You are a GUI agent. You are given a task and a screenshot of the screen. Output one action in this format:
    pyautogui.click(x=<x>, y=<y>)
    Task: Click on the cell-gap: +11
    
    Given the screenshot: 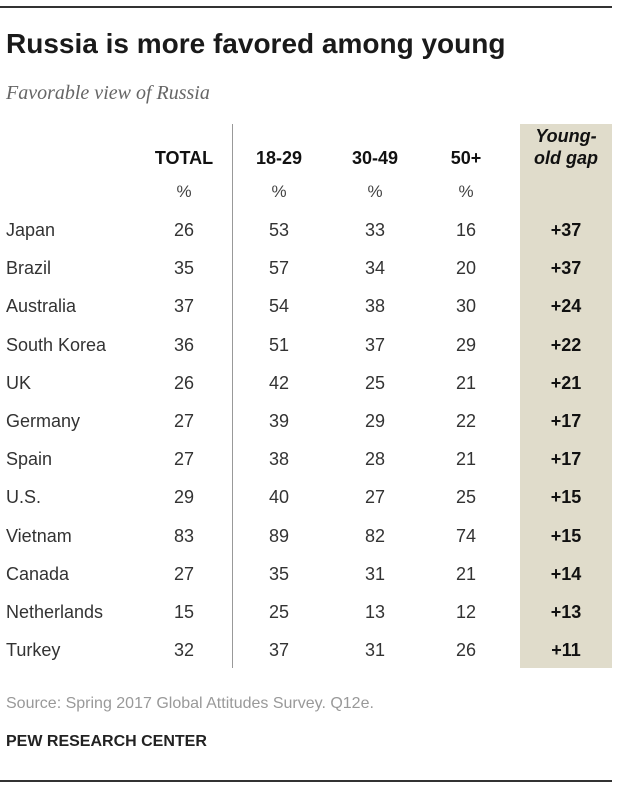 What is the action you would take?
    pyautogui.click(x=566, y=650)
    